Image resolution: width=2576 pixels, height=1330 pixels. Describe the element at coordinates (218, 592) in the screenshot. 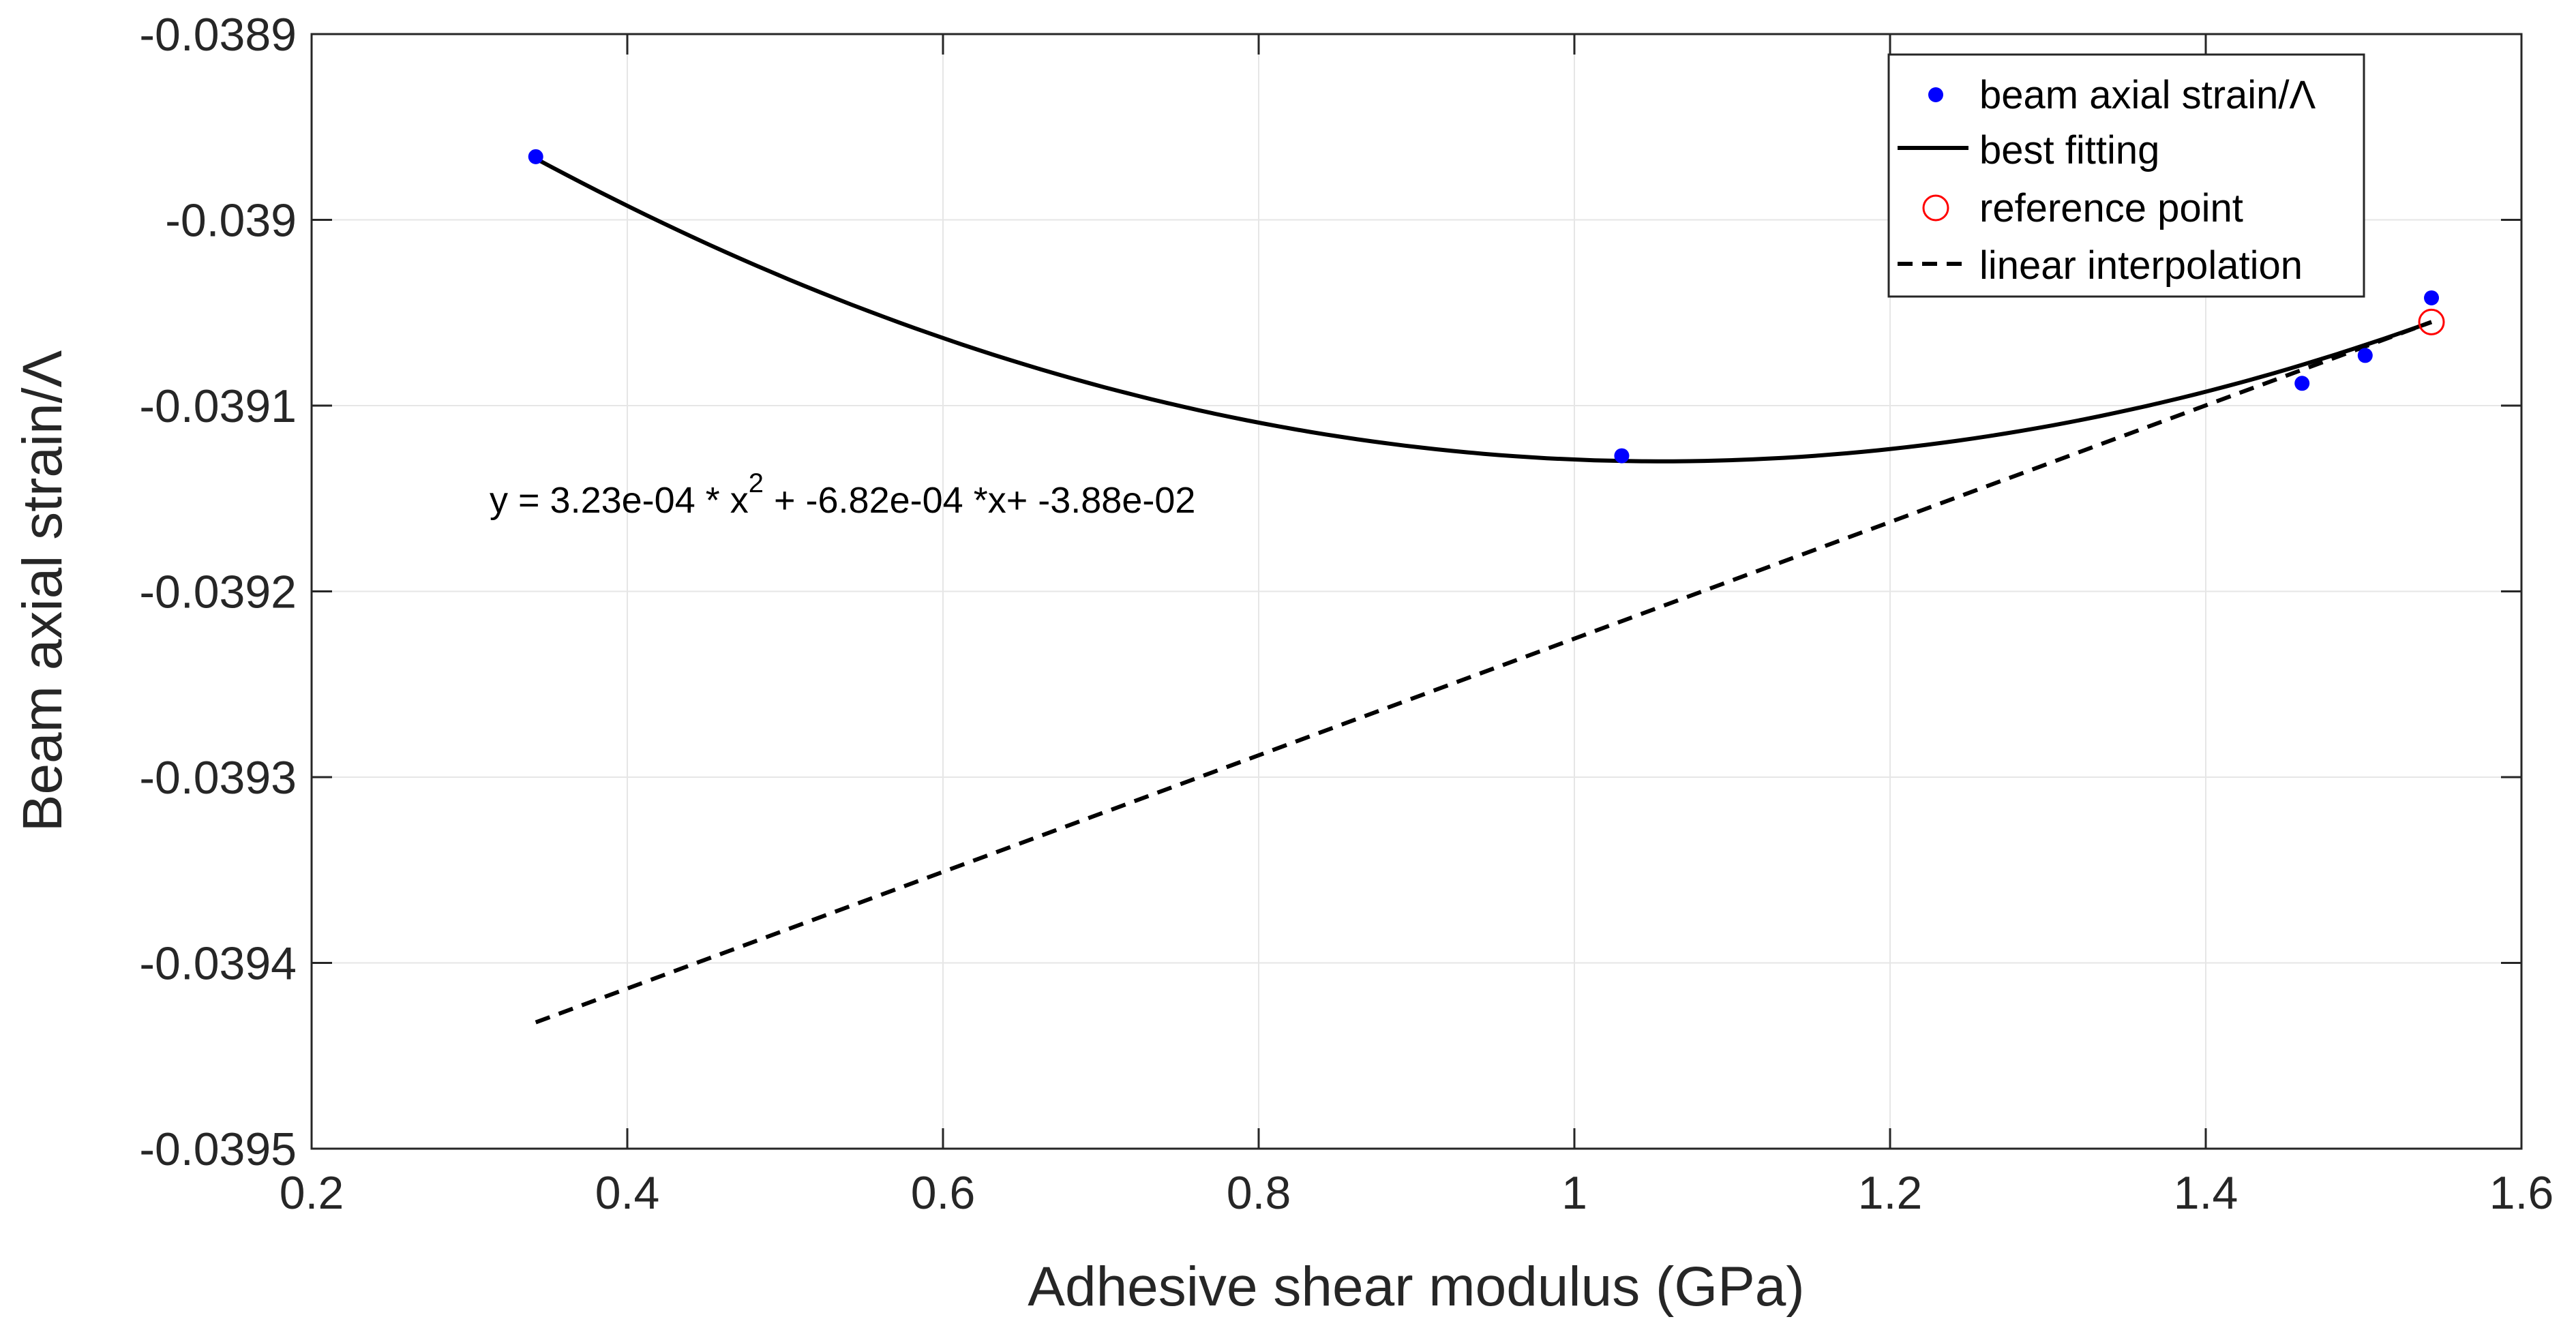

I see `y-tick-label: -0.0392` at that location.